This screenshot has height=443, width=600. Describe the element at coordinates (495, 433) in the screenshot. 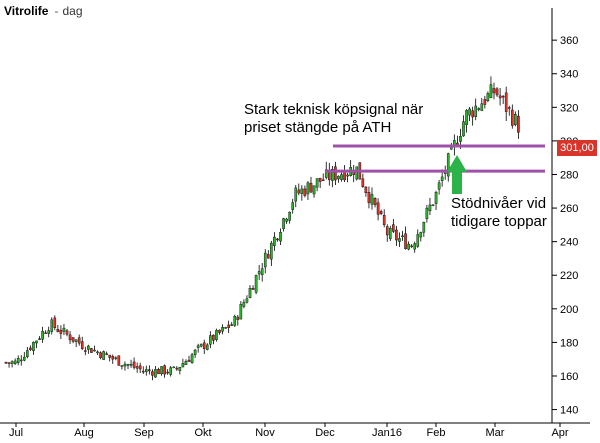

I see `x-tick-label: Mar` at that location.